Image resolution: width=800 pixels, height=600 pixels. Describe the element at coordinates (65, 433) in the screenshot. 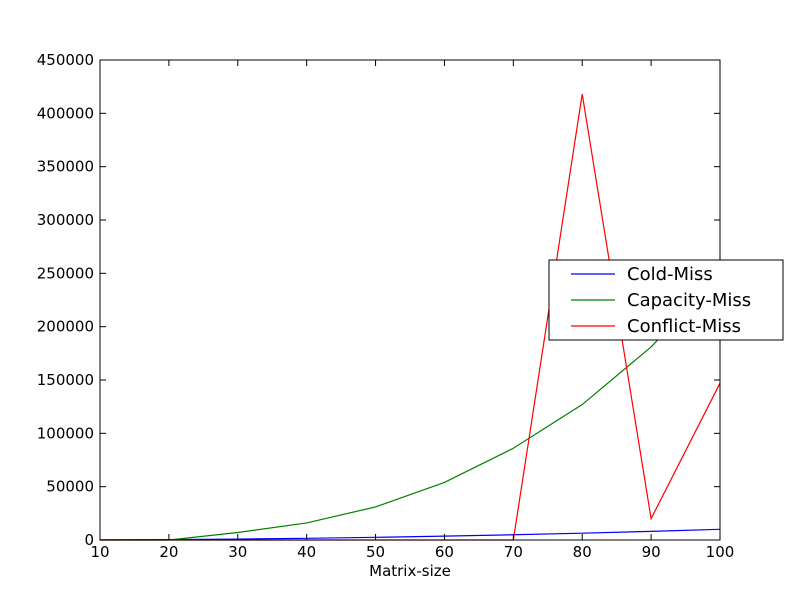

I see `y-tick-label: 100000` at that location.